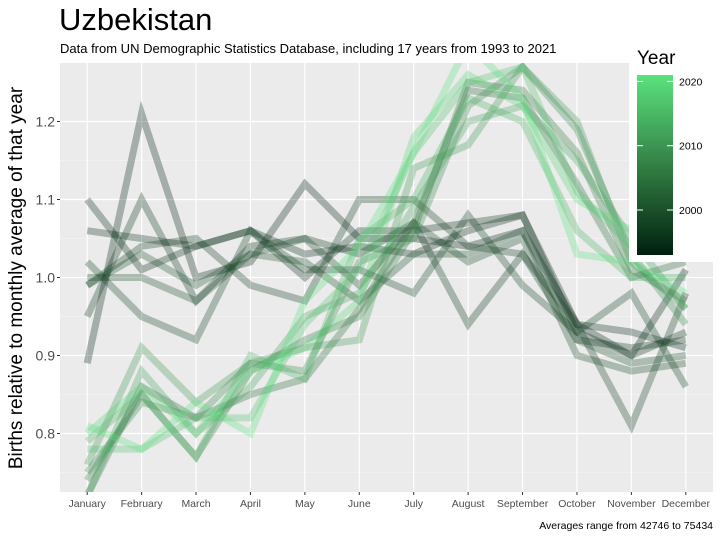  Describe the element at coordinates (691, 147) in the screenshot. I see `legend-tick-label: 2010` at that location.